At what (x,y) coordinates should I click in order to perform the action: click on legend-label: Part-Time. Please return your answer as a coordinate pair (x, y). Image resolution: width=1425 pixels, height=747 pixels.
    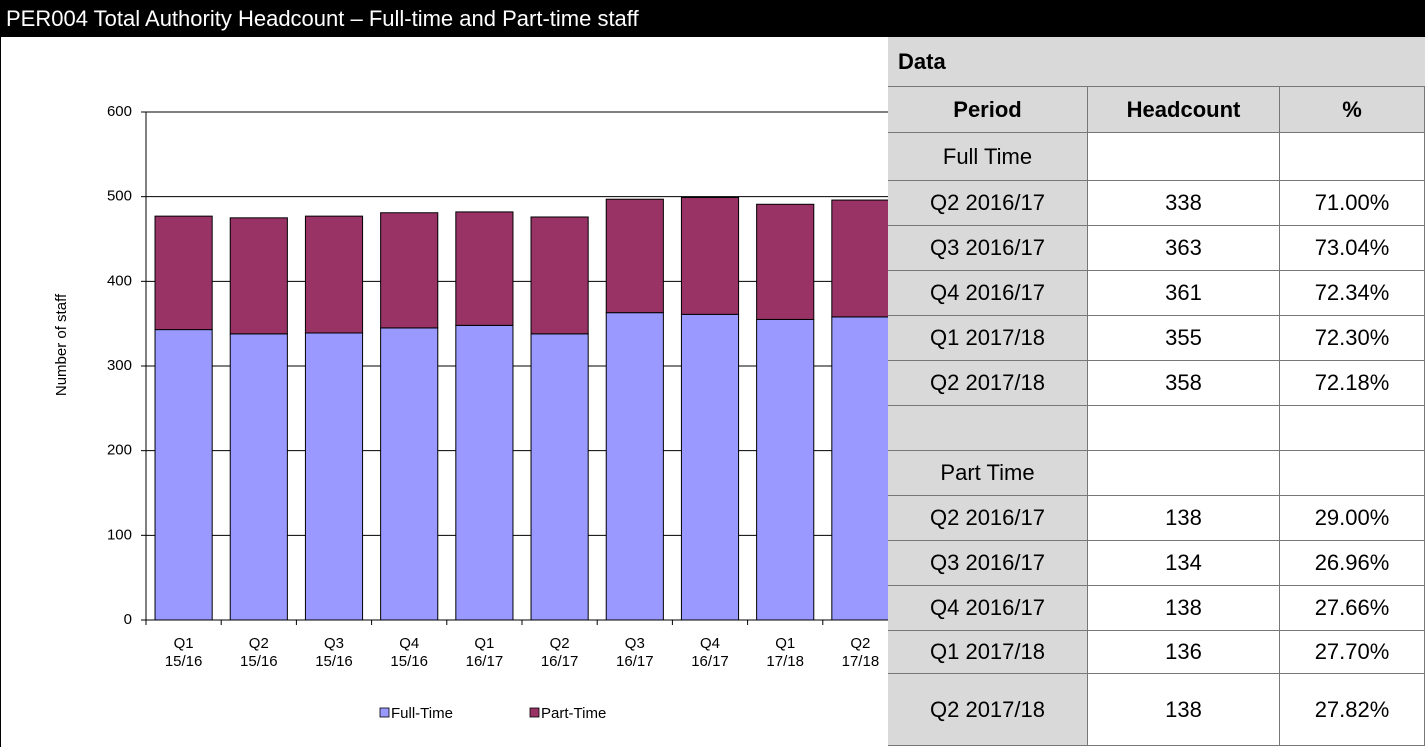
    Looking at the image, I should click on (573, 713).